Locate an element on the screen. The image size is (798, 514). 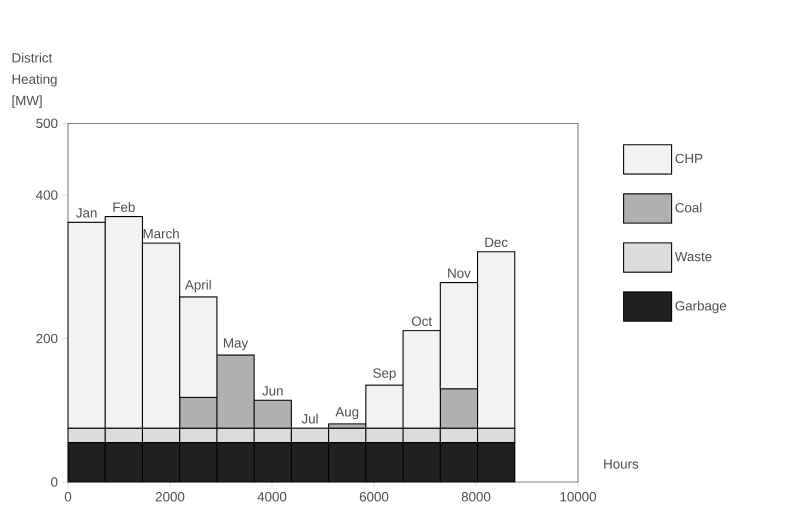
legend-label: Waste is located at coordinates (693, 257).